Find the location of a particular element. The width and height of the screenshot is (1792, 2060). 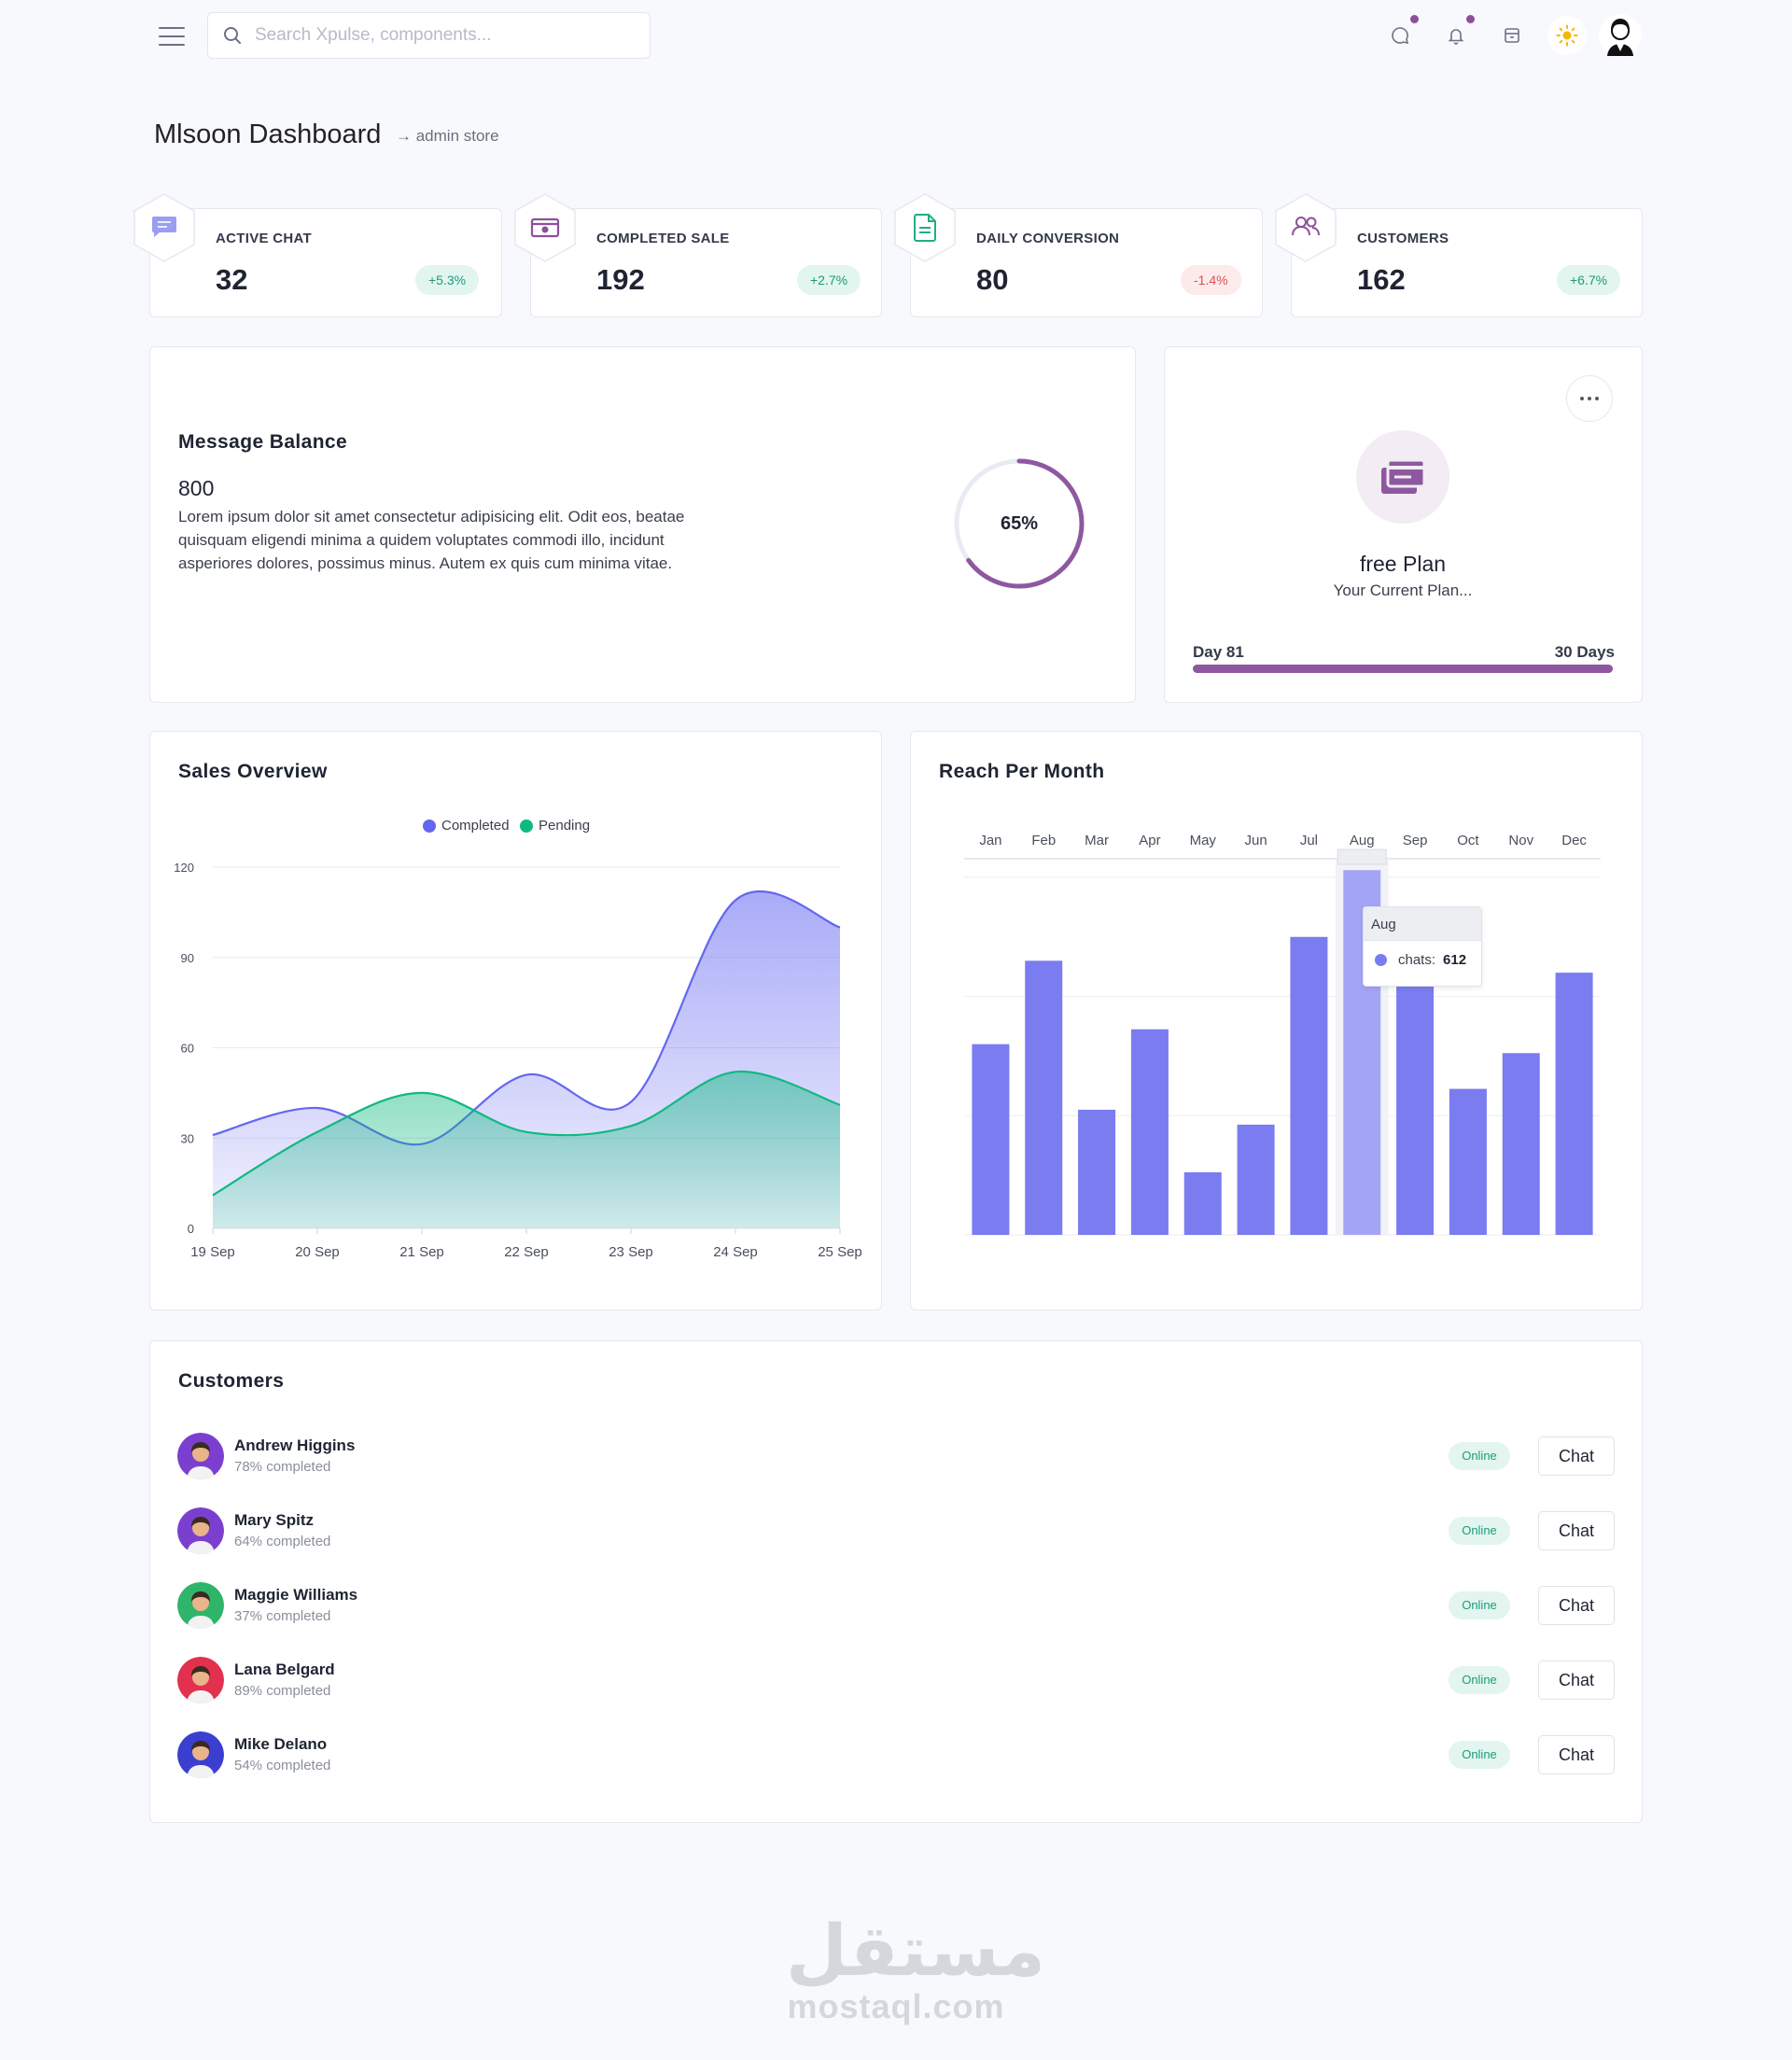

bell-icon is located at coordinates (1457, 33).